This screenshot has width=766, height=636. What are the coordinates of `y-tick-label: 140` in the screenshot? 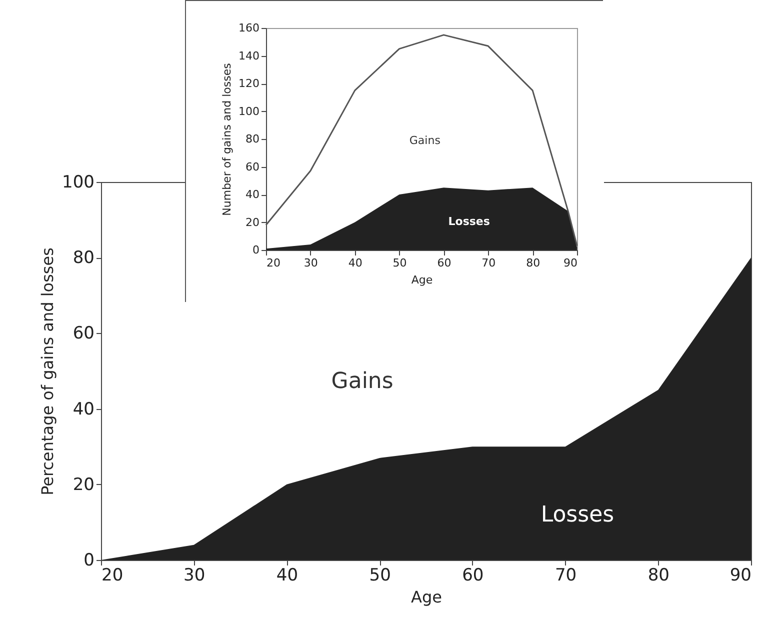 It's located at (249, 55).